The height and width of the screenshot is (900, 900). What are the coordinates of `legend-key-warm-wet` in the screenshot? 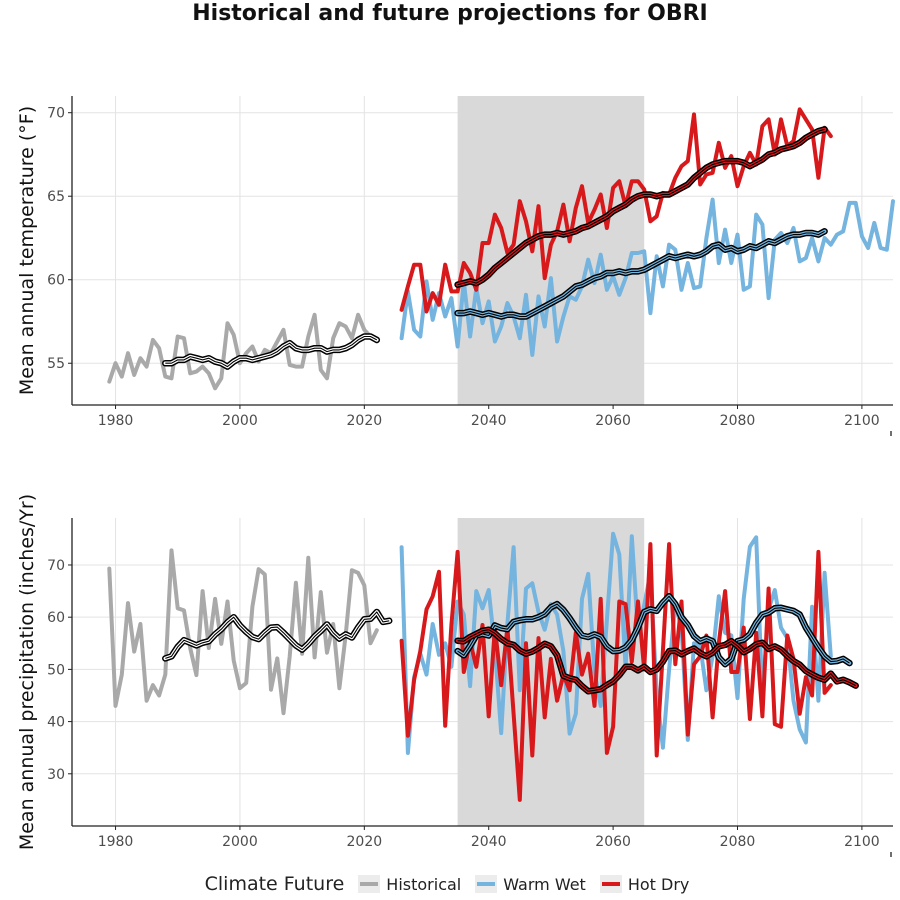 It's located at (486, 884).